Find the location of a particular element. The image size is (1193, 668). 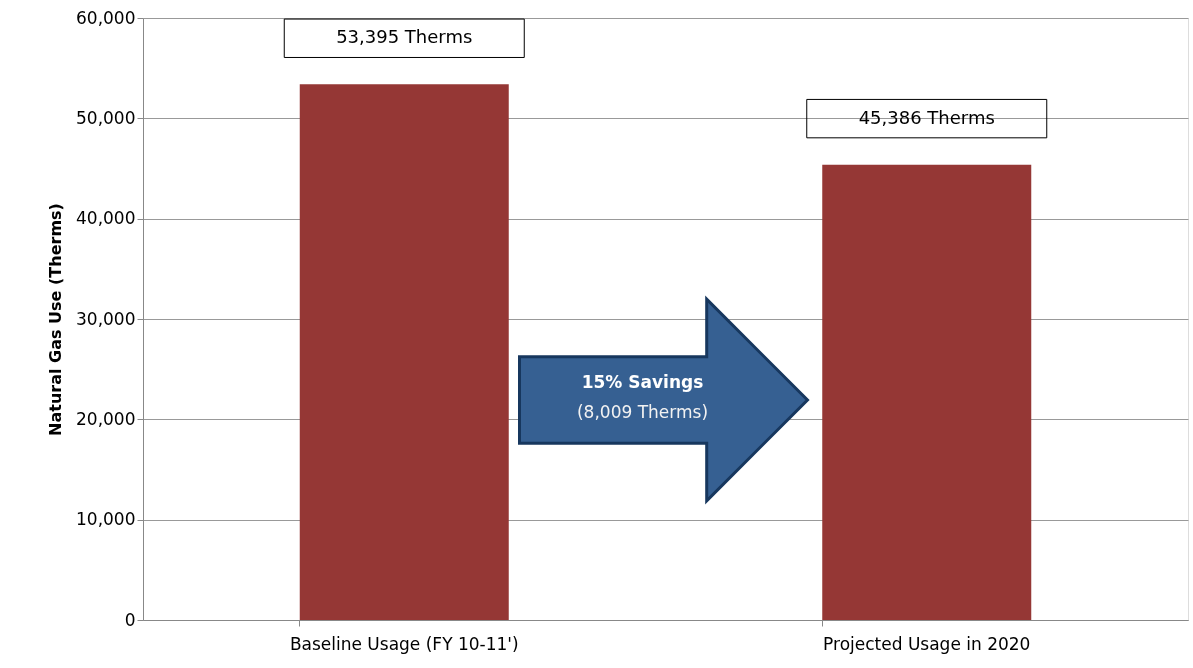

annotation: (8,009 Therms) is located at coordinates (642, 412).